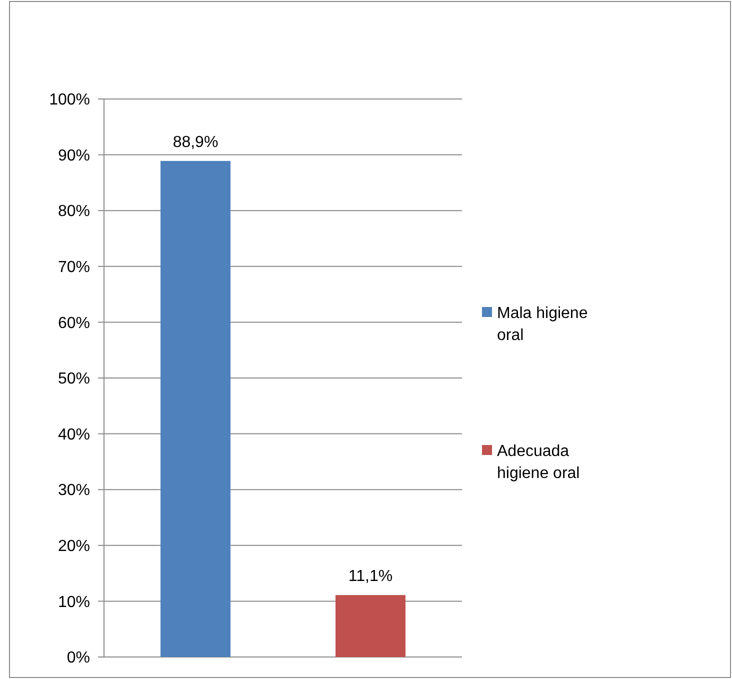 The width and height of the screenshot is (732, 679). Describe the element at coordinates (74, 602) in the screenshot. I see `y-tick-label: 10%` at that location.